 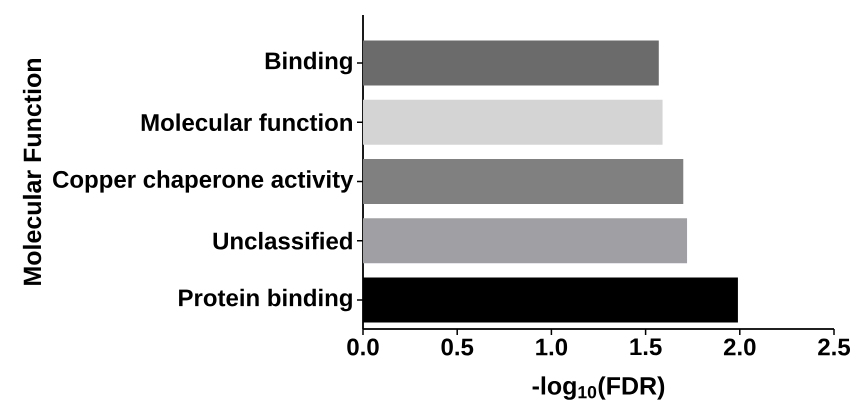 What do you see at coordinates (834, 347) in the screenshot?
I see `x-tick-label: 2.5` at bounding box center [834, 347].